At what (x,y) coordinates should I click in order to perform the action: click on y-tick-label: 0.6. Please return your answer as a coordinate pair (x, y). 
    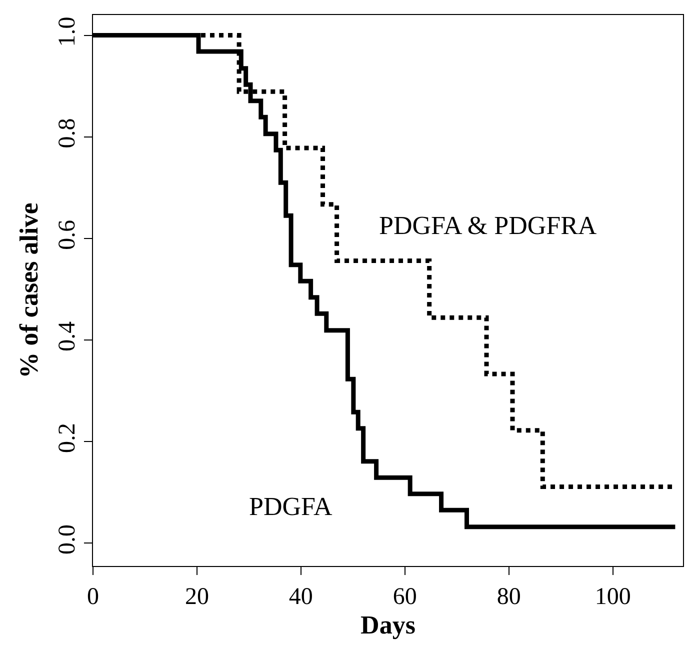
    Looking at the image, I should click on (67, 235).